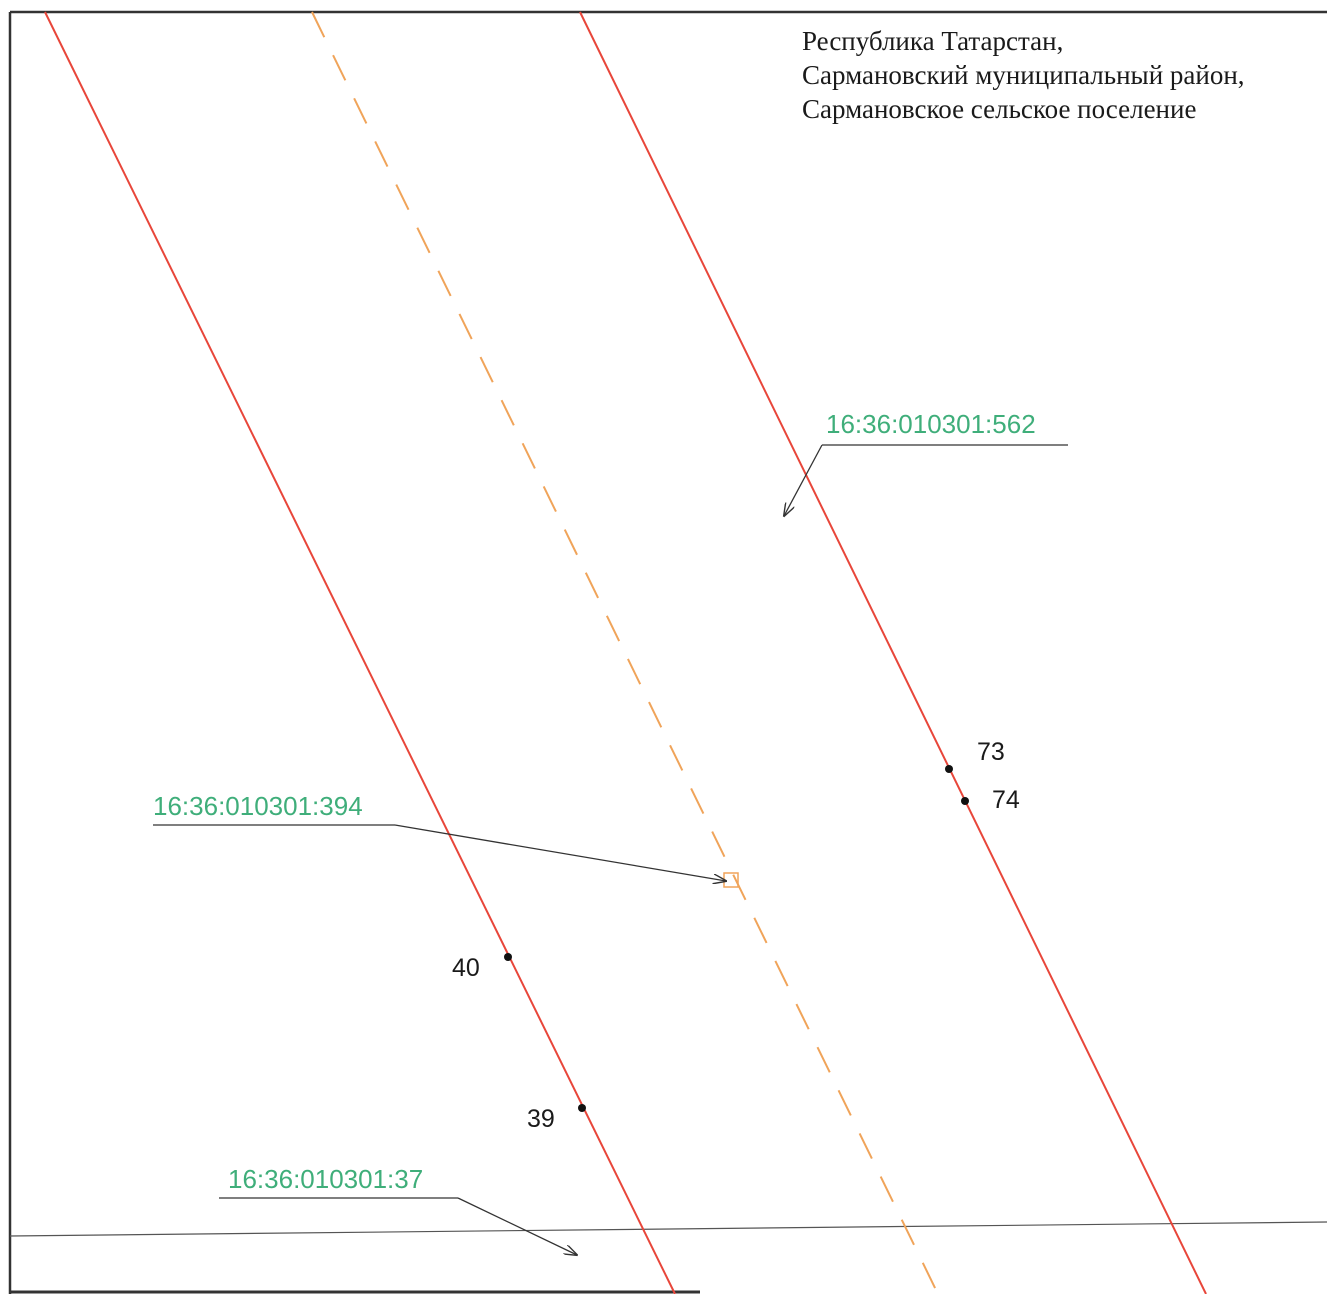 This screenshot has height=1294, width=1327. What do you see at coordinates (933, 41) in the screenshot?
I see `address-line-region: Республика Татарстан,` at bounding box center [933, 41].